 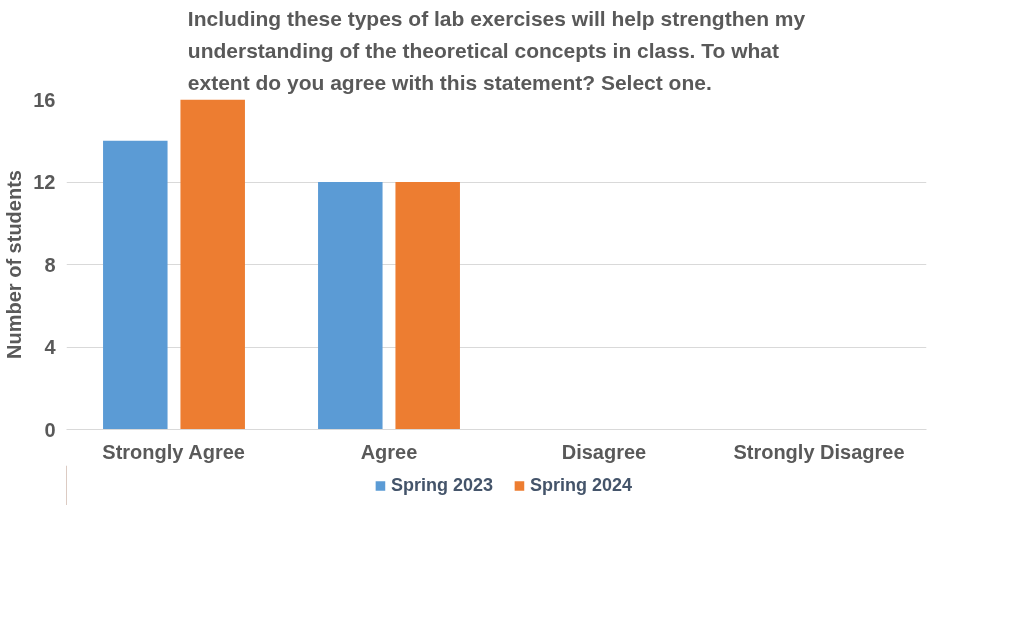 I want to click on chart-title: Including these types of lab exercises will help strengthen my understanding of the theoretical concepts in class. To what extent do you agree with this statement? Select one., so click(x=496, y=51).